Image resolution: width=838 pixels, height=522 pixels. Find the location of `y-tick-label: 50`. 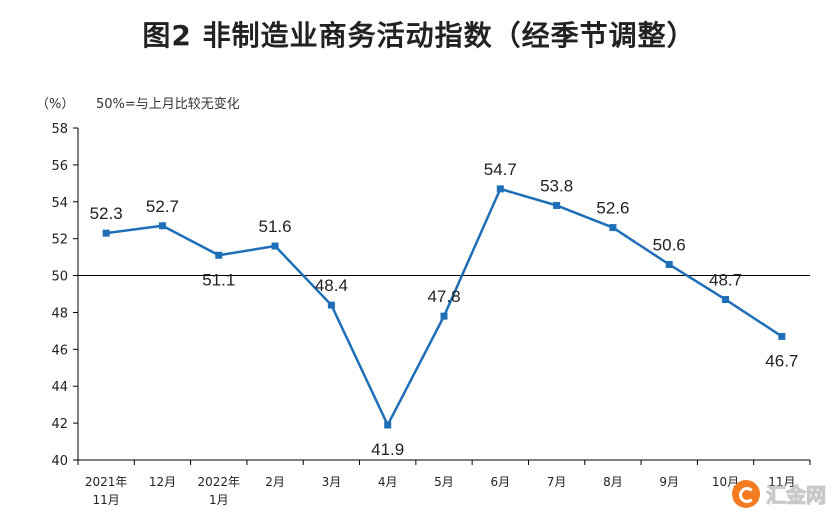

y-tick-label: 50 is located at coordinates (59, 277).